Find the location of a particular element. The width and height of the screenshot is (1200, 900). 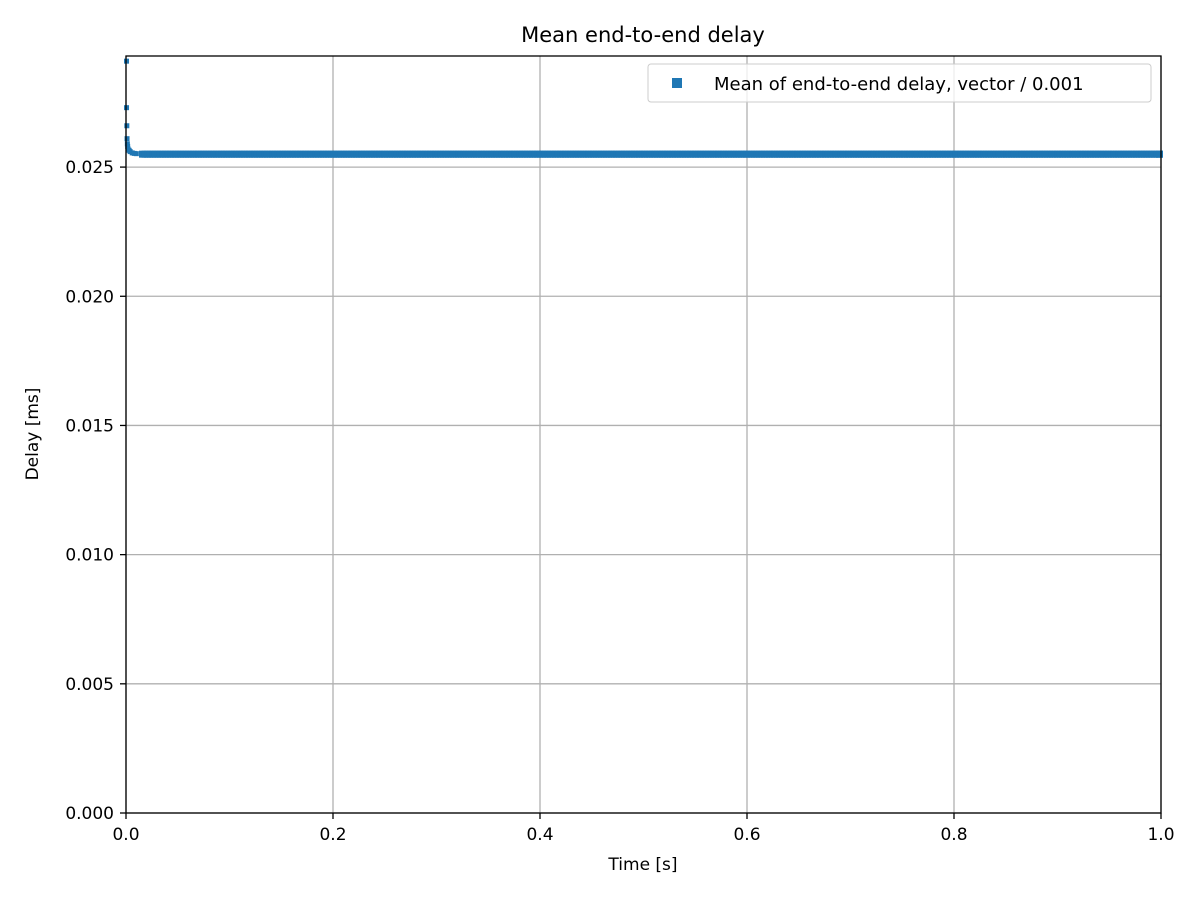

x-tick-label: 1.0 is located at coordinates (1160, 835).